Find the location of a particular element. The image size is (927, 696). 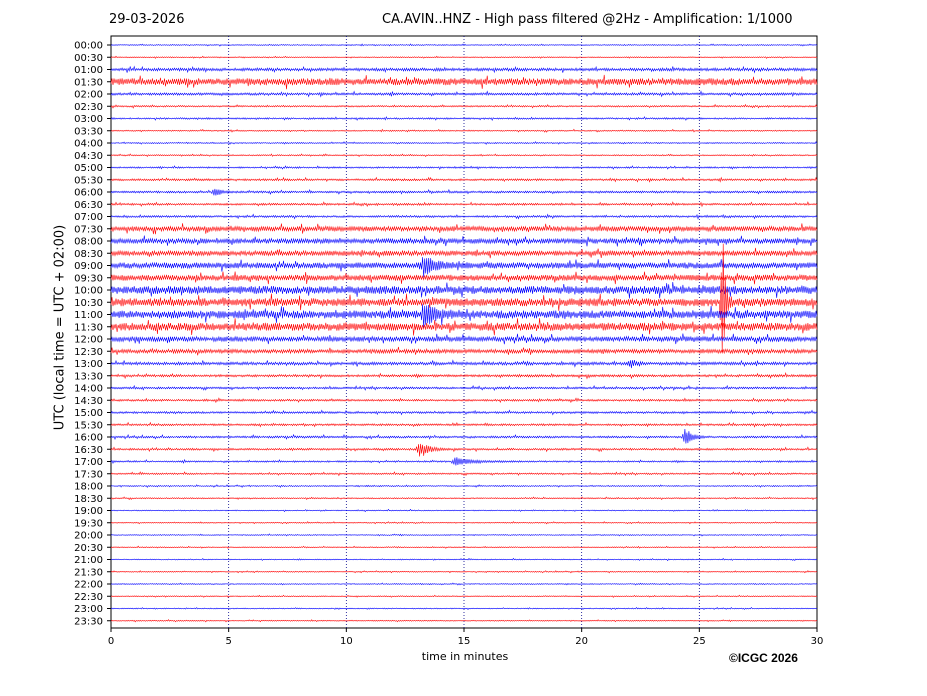

y-tick-label: 11:00 is located at coordinates (88, 315).